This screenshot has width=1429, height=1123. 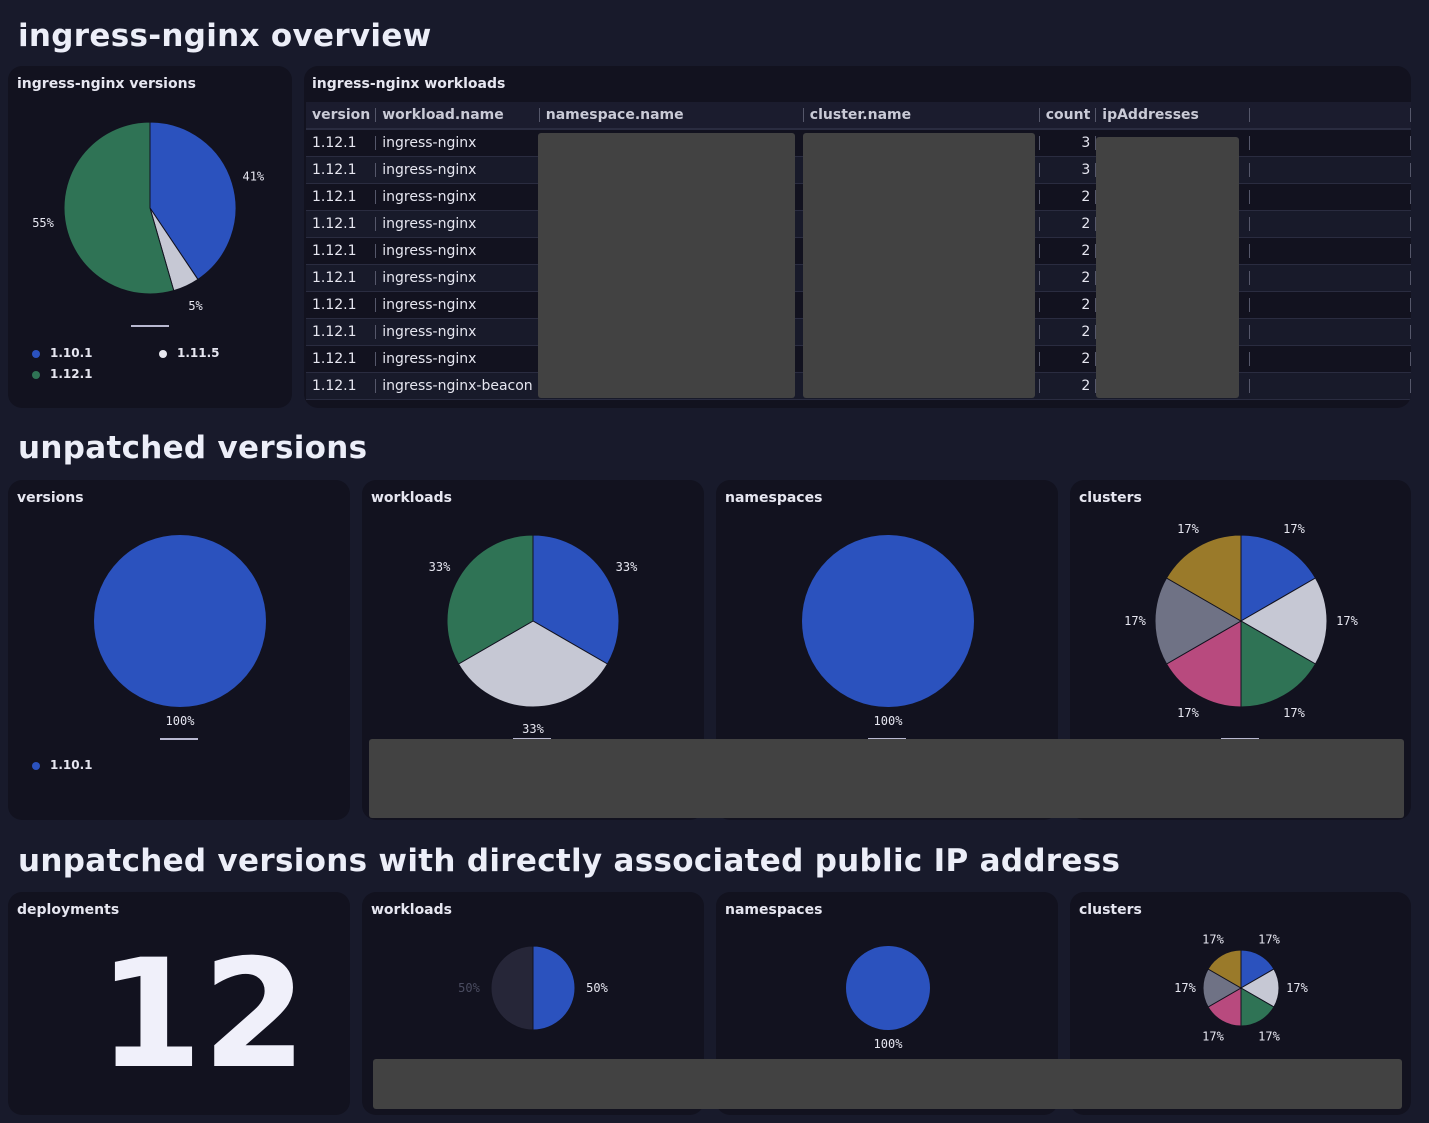 I want to click on pie-slice-label: 55%, so click(x=43, y=223).